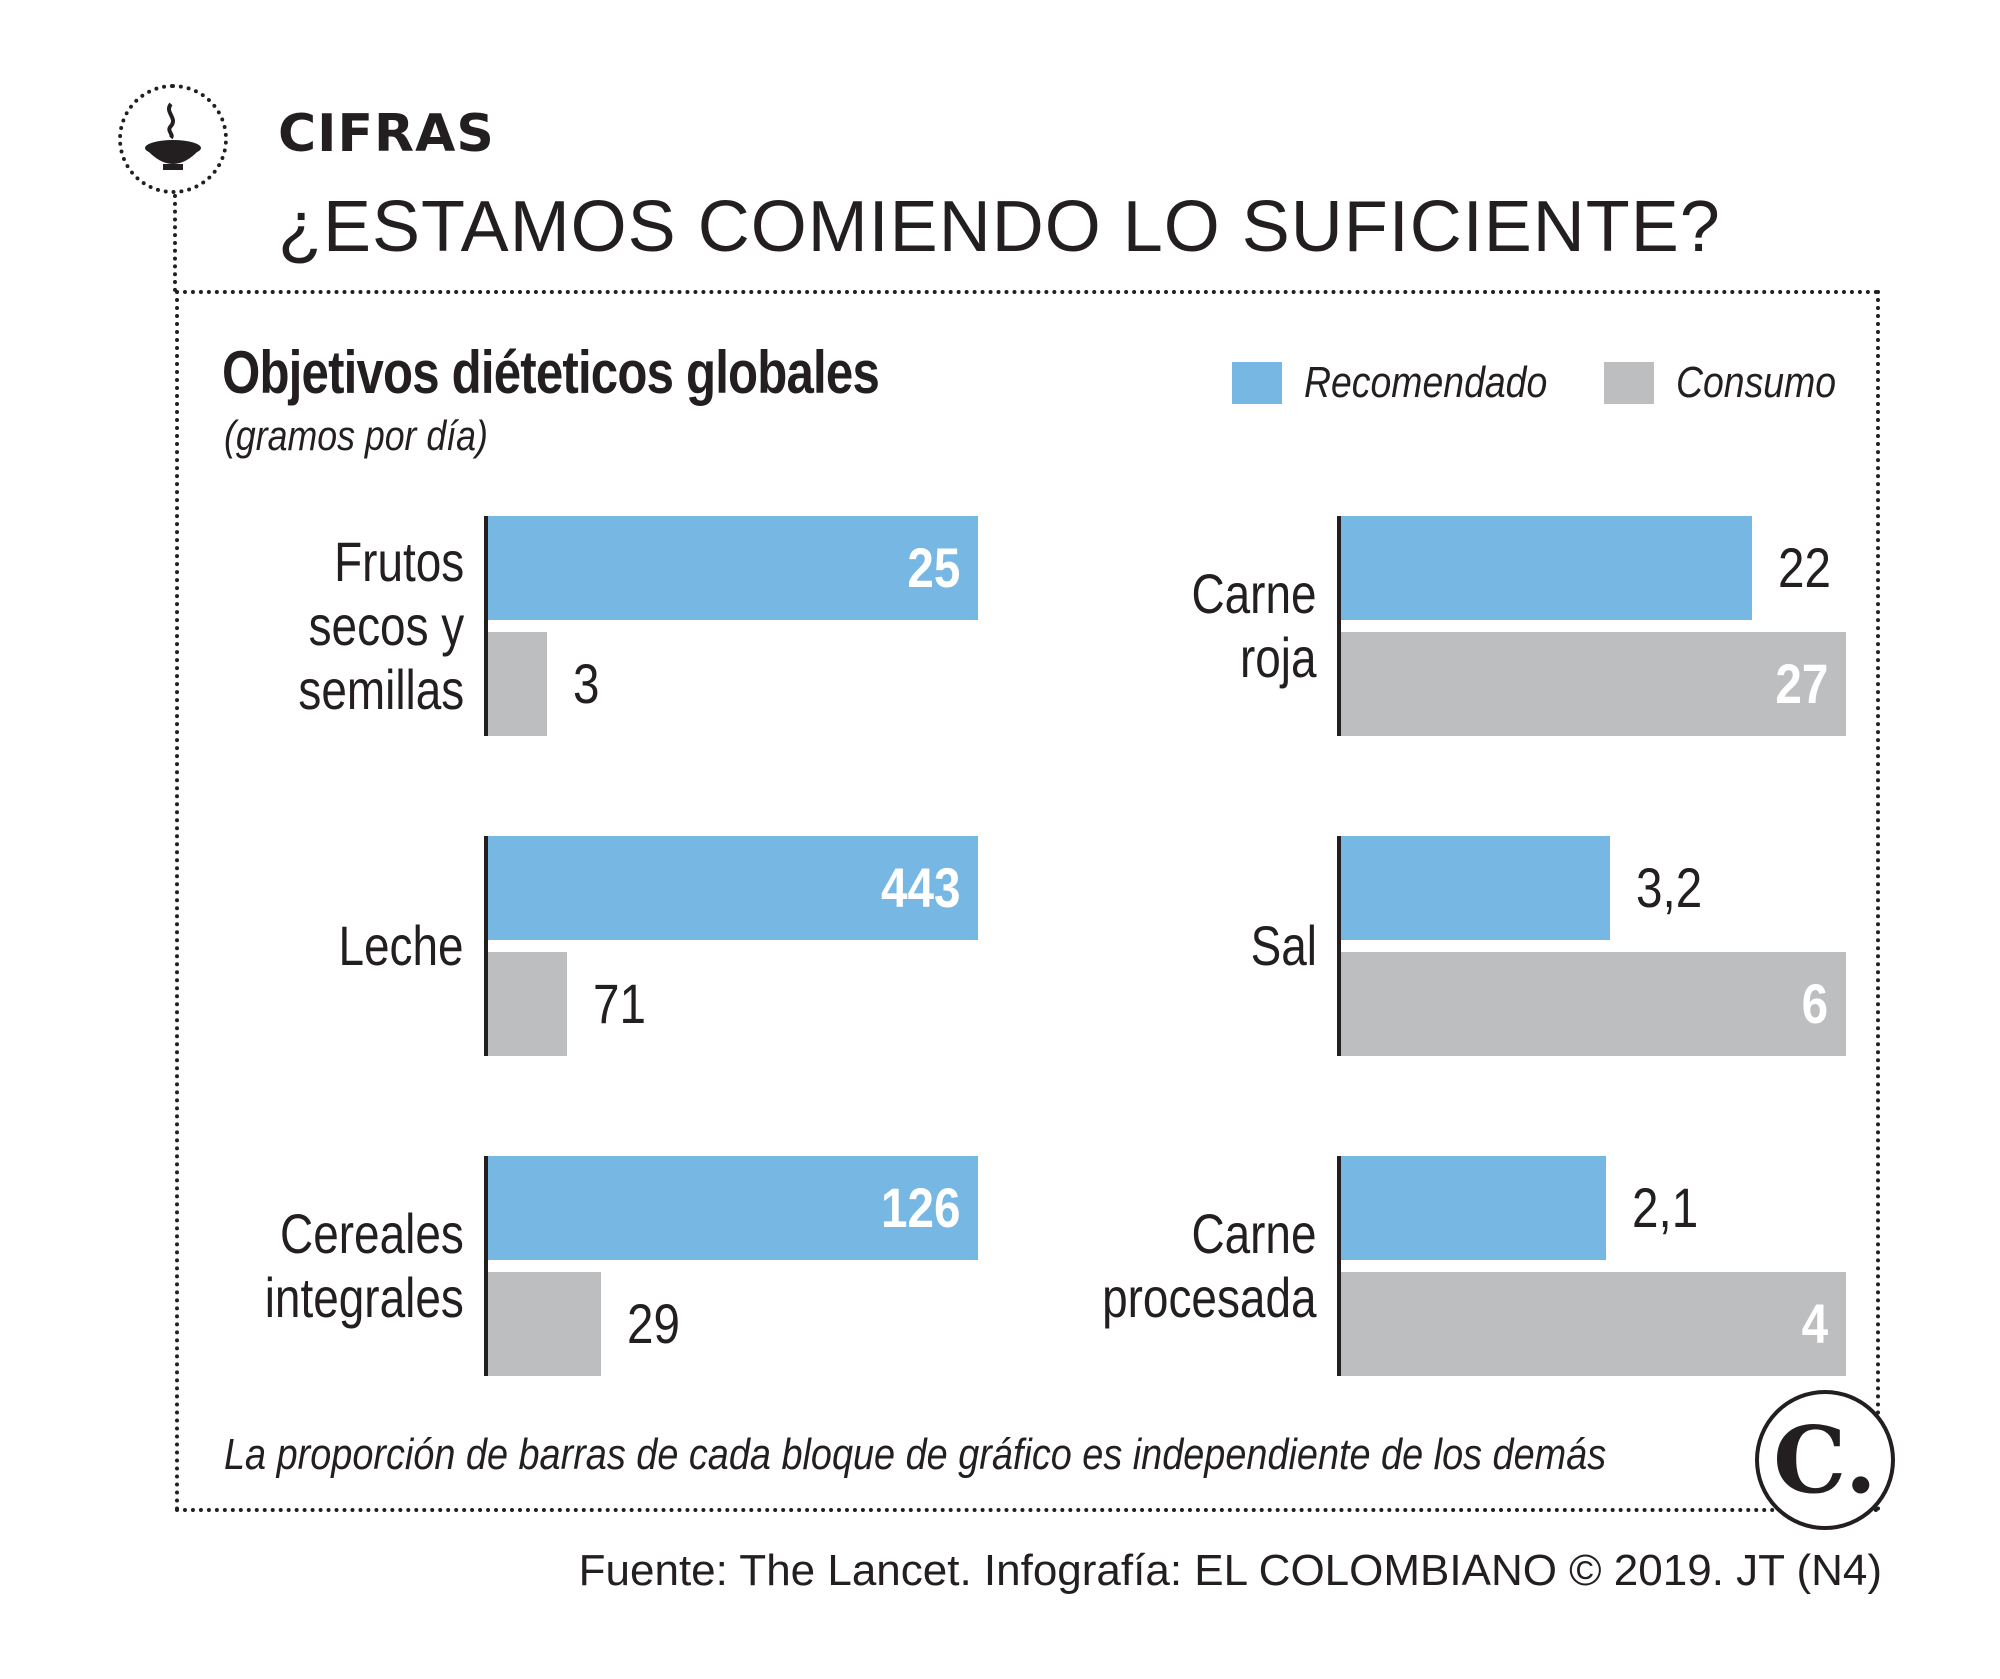  Describe the element at coordinates (733, 1208) in the screenshot. I see `bar-recomendado-cereales-integrales` at that location.